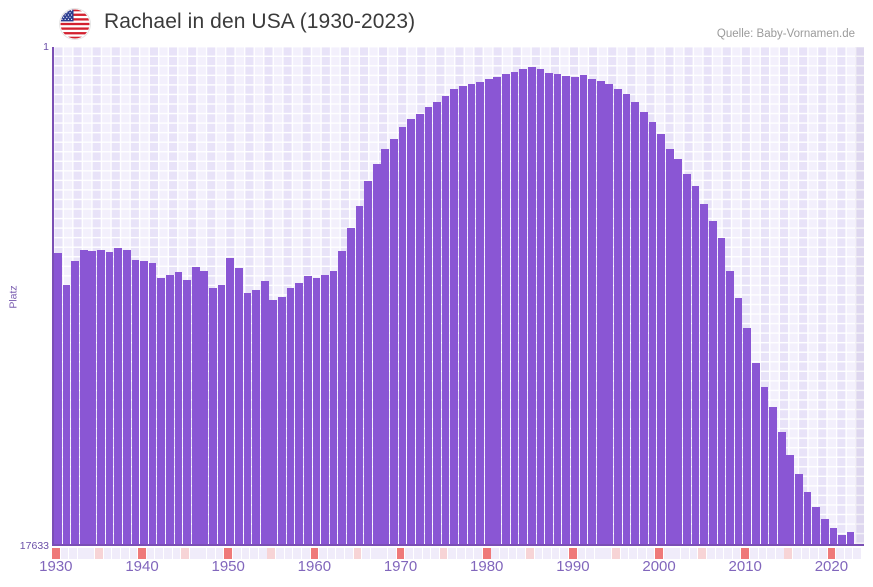 This screenshot has width=873, height=587. I want to click on y-axis-title: Platz, so click(13, 296).